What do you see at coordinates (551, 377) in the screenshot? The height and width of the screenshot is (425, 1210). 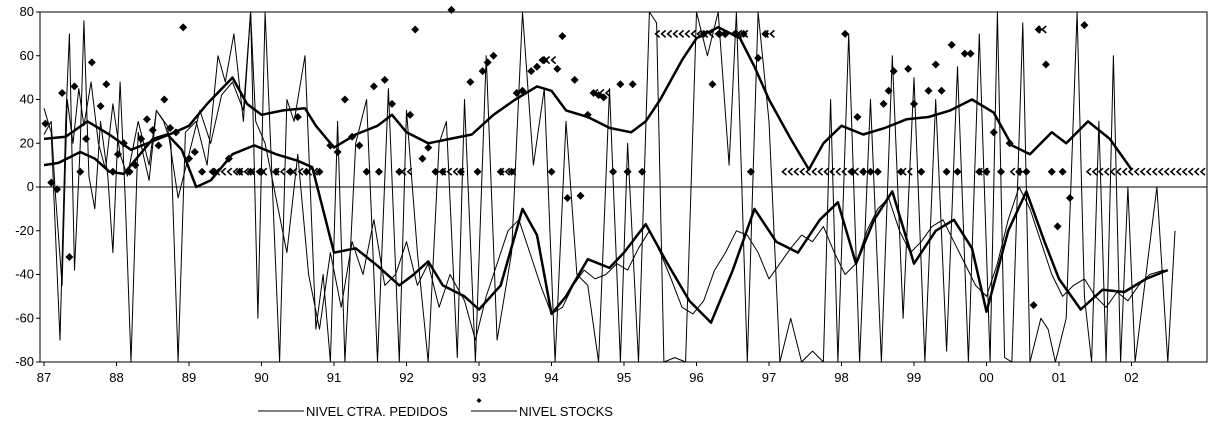 I see `x-tick-label: 94` at bounding box center [551, 377].